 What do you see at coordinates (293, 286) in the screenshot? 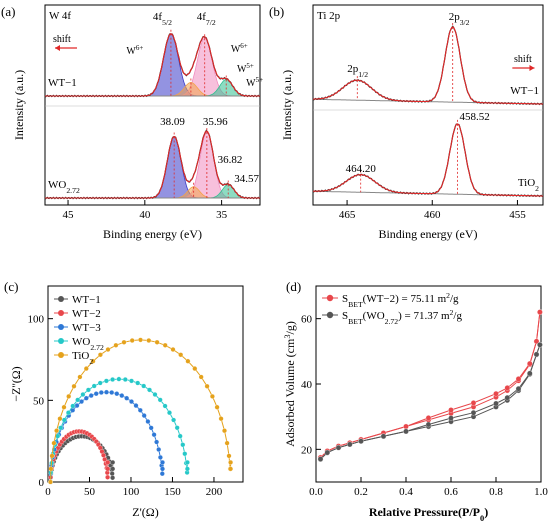
I see `panel-label: (d)` at bounding box center [293, 286].